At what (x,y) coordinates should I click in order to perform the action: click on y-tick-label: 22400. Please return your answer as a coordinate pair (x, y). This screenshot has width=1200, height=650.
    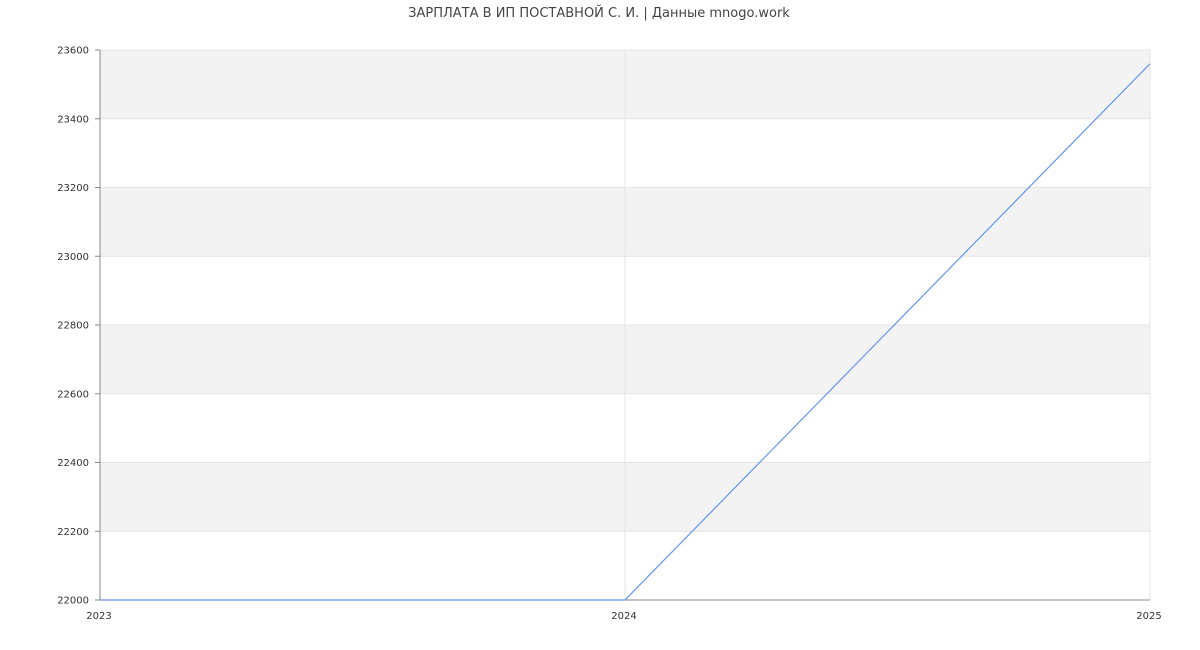
    Looking at the image, I should click on (73, 463).